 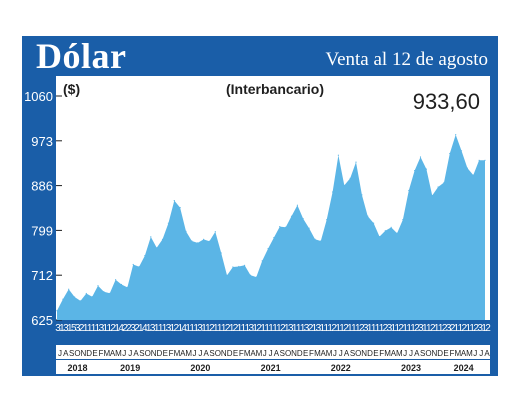 What do you see at coordinates (42, 320) in the screenshot?
I see `y-tick-label: 625` at bounding box center [42, 320].